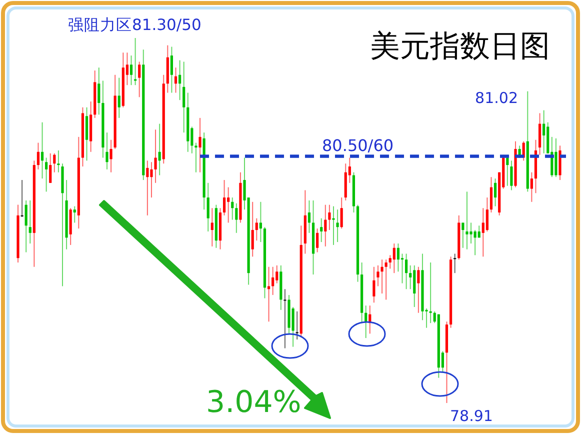  I want to click on annotation: 81.02, so click(496, 98).